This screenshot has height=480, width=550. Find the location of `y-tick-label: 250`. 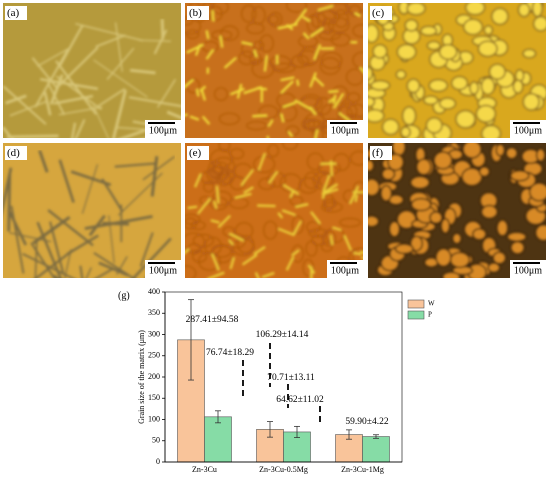

y-tick-label: 250 is located at coordinates (154, 355).